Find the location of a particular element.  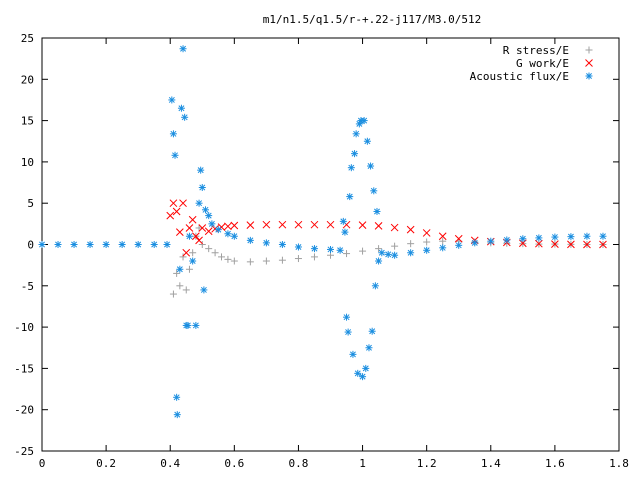

x-tick-label: 0.4 is located at coordinates (170, 463).